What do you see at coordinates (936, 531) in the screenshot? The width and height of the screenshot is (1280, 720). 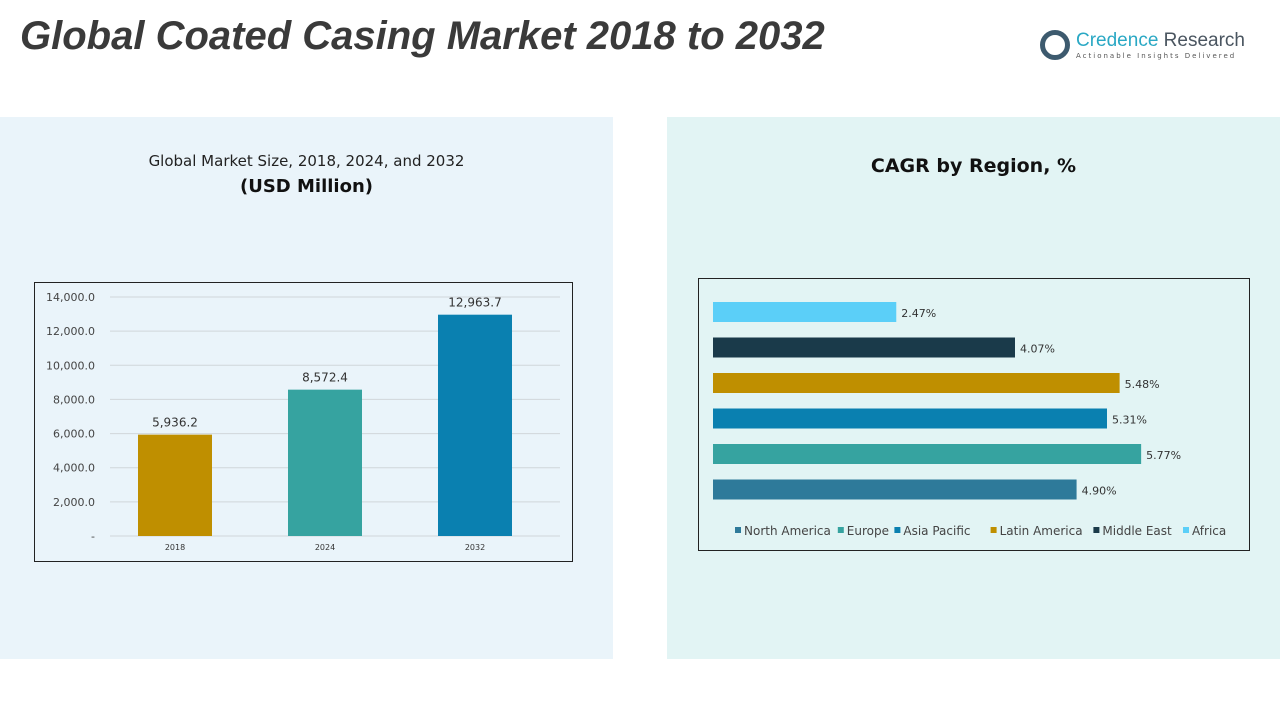 I see `legend-item: Asia Pacific` at bounding box center [936, 531].